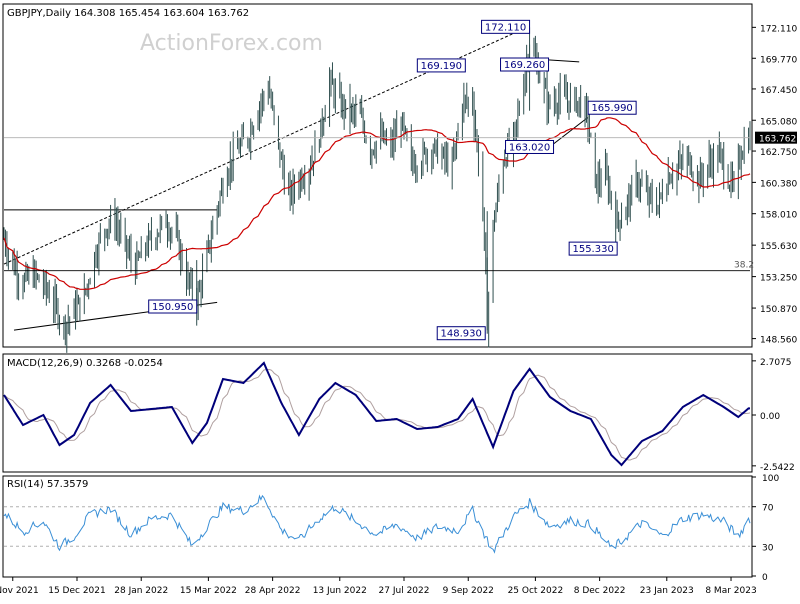 This screenshot has height=604, width=800. What do you see at coordinates (536, 591) in the screenshot?
I see `x-tick-label: 25 Oct 2022` at bounding box center [536, 591].